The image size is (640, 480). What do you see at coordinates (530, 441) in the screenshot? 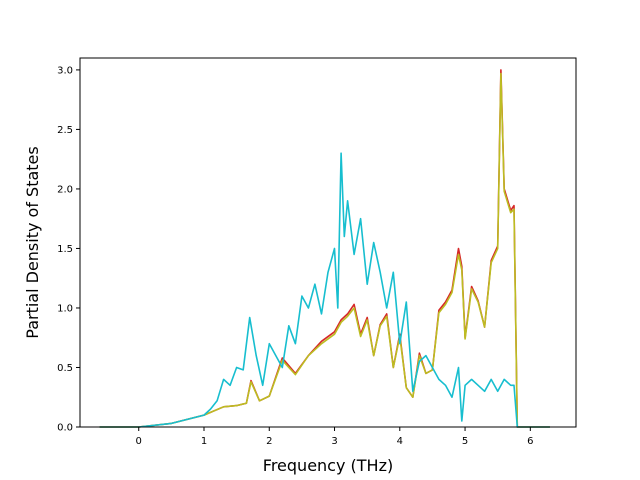
I see `x-tick-label: 6` at bounding box center [530, 441].